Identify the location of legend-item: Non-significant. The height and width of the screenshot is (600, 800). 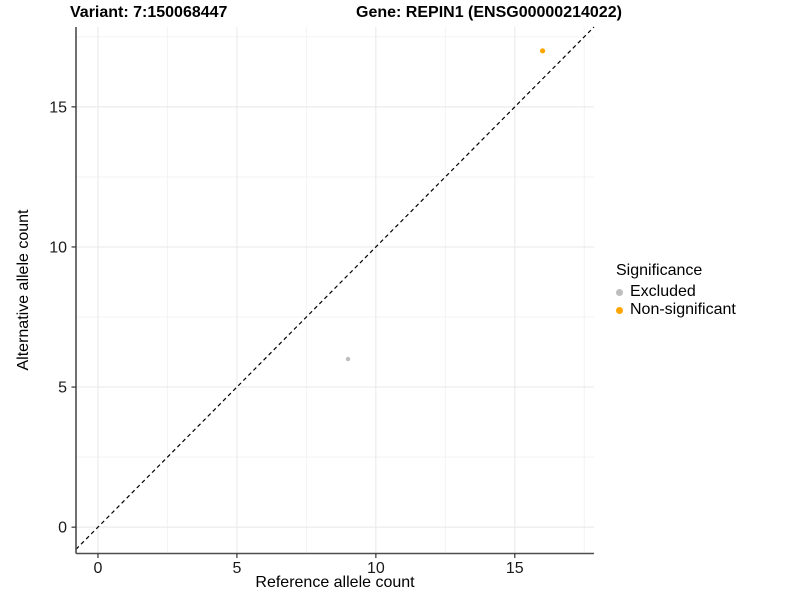
(676, 310).